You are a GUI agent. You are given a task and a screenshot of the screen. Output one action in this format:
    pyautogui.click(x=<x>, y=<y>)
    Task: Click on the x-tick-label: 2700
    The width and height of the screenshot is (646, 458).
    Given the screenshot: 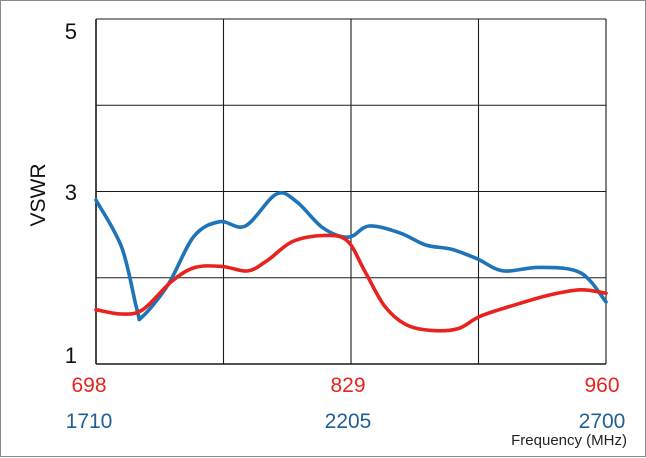 What is the action you would take?
    pyautogui.click(x=602, y=421)
    